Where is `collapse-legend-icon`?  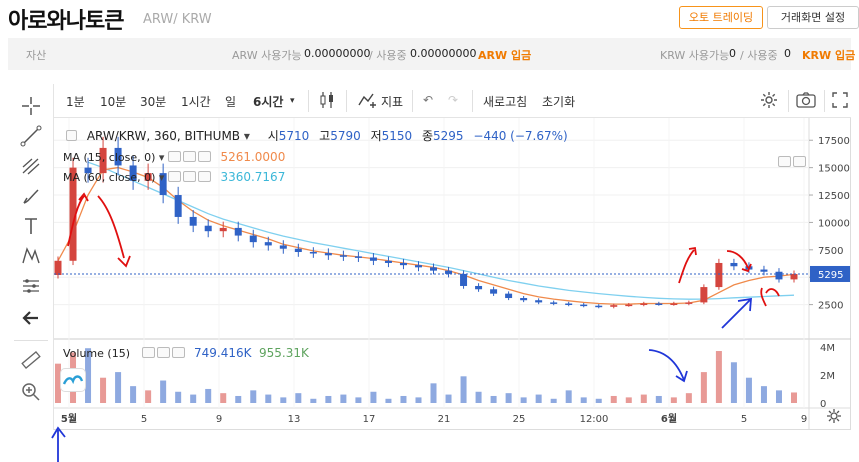
collapse-legend-icon is located at coordinates (71, 135).